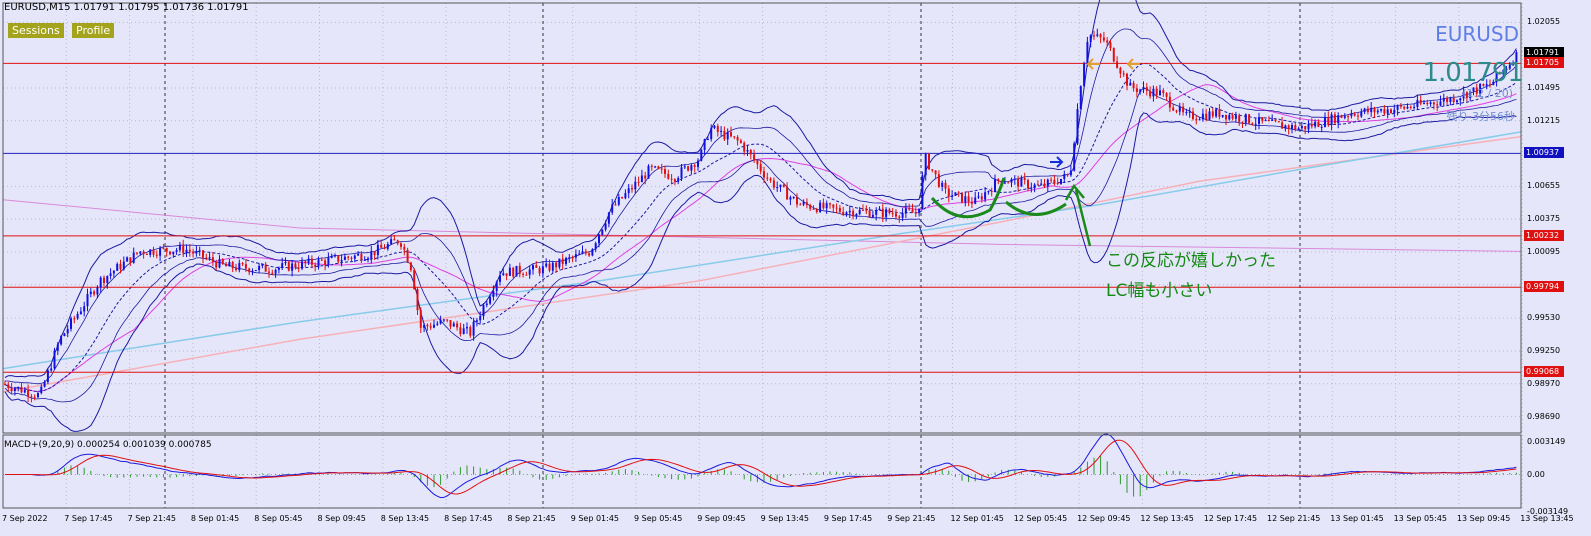 Image resolution: width=1591 pixels, height=536 pixels. What do you see at coordinates (25, 518) in the screenshot?
I see `time-axis-label: 7 Sep 2022` at bounding box center [25, 518].